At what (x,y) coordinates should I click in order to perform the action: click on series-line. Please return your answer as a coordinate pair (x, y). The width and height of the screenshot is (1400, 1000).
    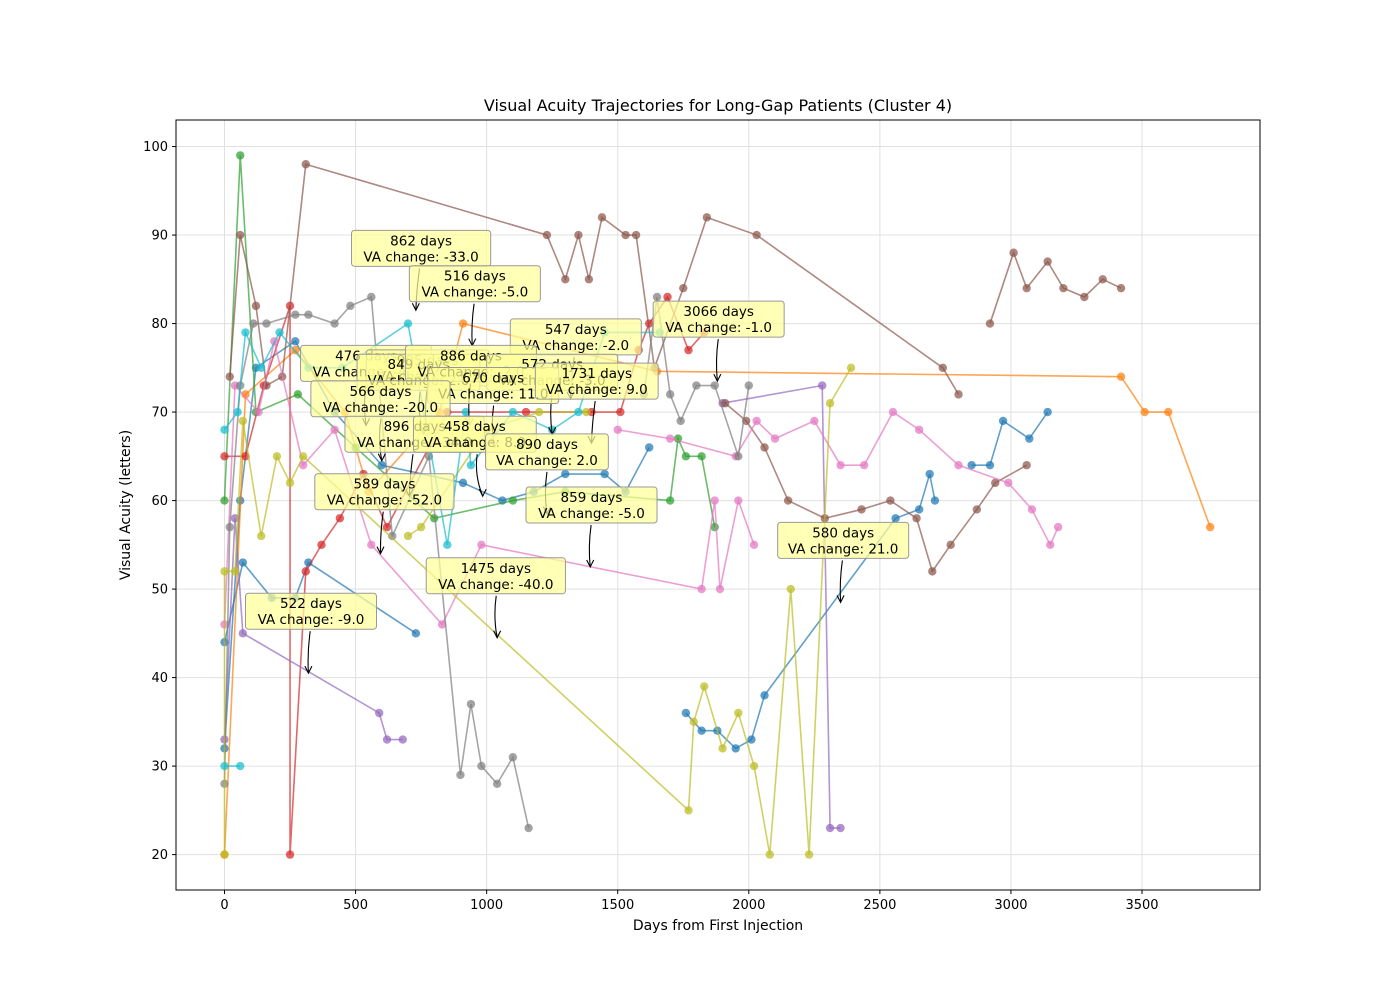
    Looking at the image, I should click on (781, 606).